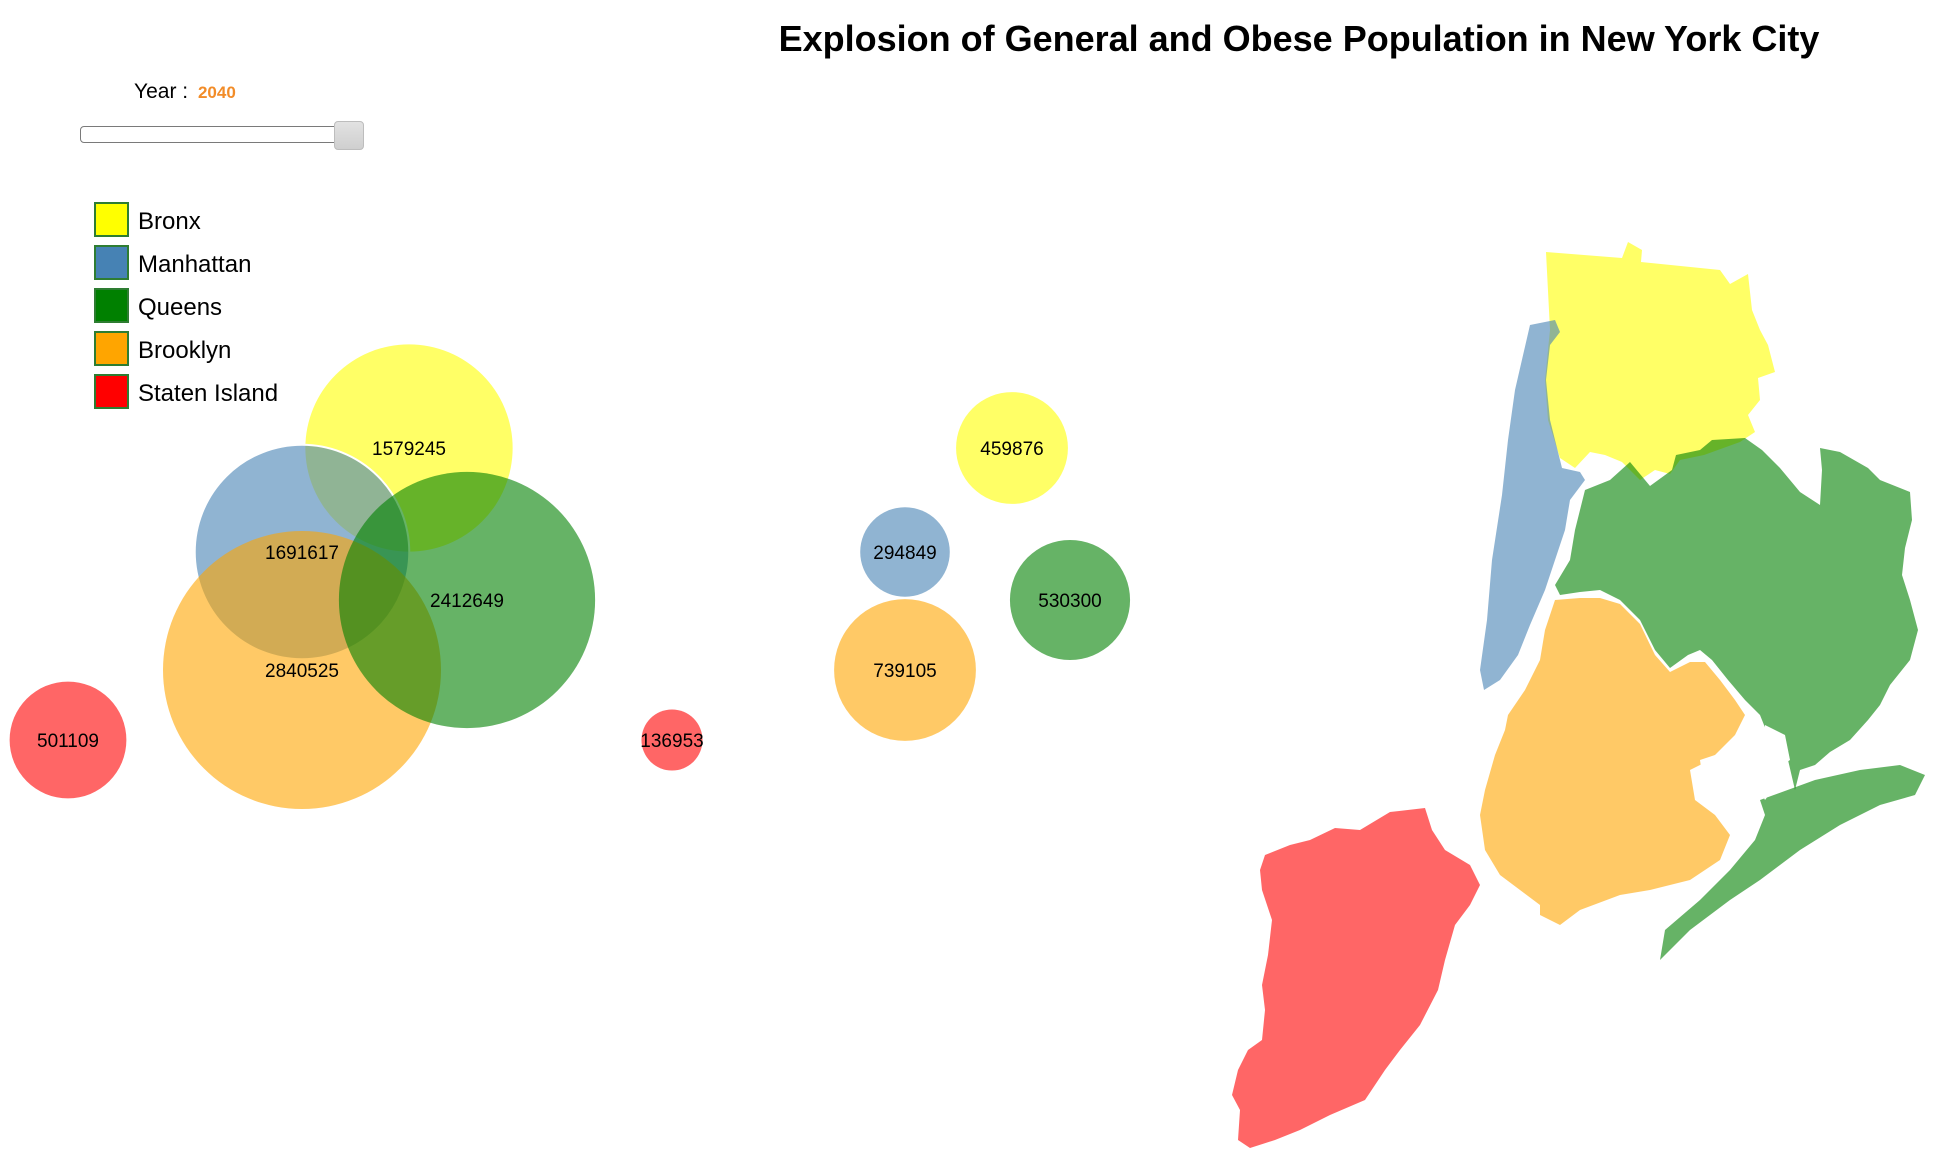 This screenshot has height=1170, width=1948. What do you see at coordinates (302, 576) in the screenshot?
I see `general-bubbles: 1579245 1691617 2412649 2840525 501109` at bounding box center [302, 576].